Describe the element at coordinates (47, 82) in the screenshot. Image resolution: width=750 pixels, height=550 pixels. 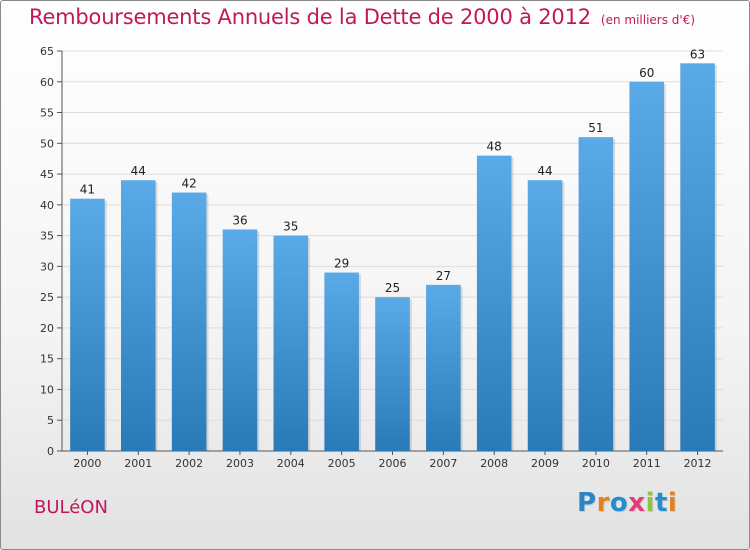
I see `y-tick-label: 60` at that location.